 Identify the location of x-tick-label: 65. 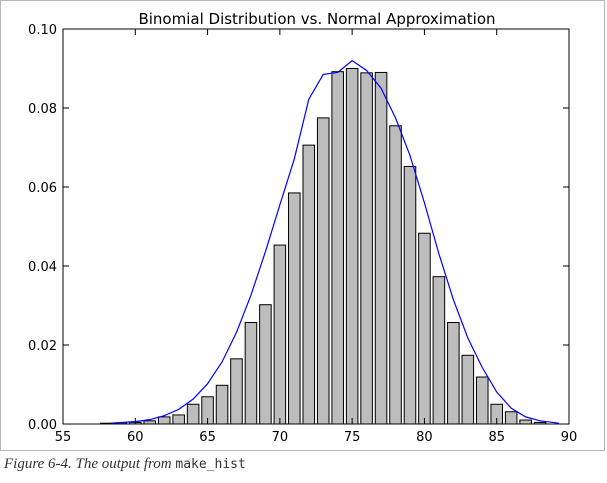
(207, 437).